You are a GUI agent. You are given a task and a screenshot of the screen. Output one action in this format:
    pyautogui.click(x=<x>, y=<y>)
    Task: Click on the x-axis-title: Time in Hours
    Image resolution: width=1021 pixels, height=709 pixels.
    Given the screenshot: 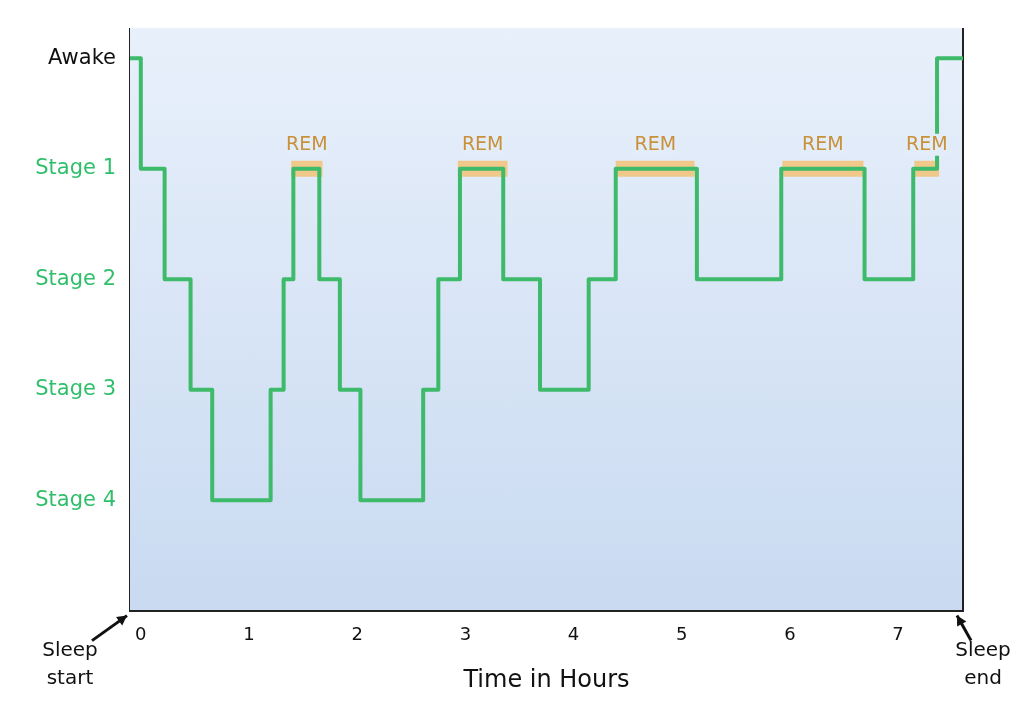 What is the action you would take?
    pyautogui.click(x=546, y=678)
    